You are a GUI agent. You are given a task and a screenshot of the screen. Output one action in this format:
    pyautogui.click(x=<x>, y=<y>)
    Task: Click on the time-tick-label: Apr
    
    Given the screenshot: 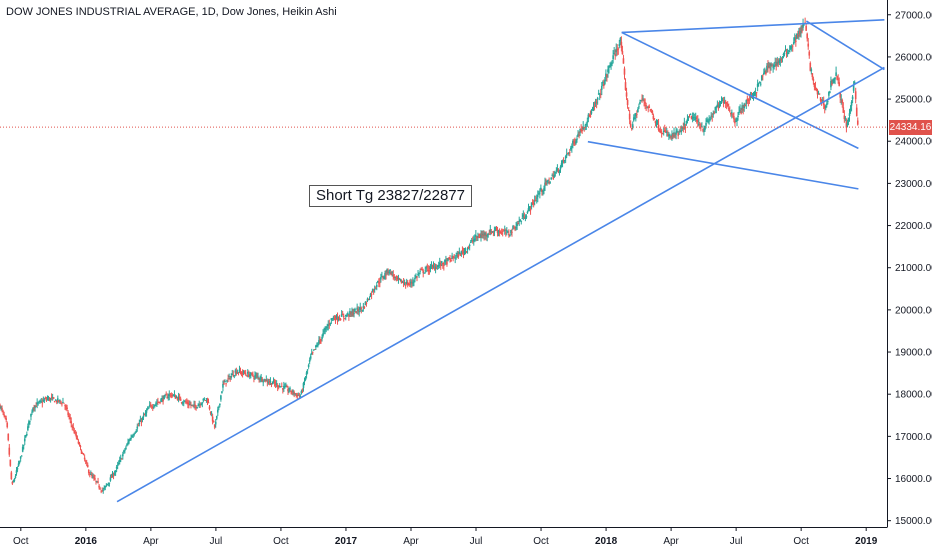 What is the action you would take?
    pyautogui.click(x=151, y=541)
    